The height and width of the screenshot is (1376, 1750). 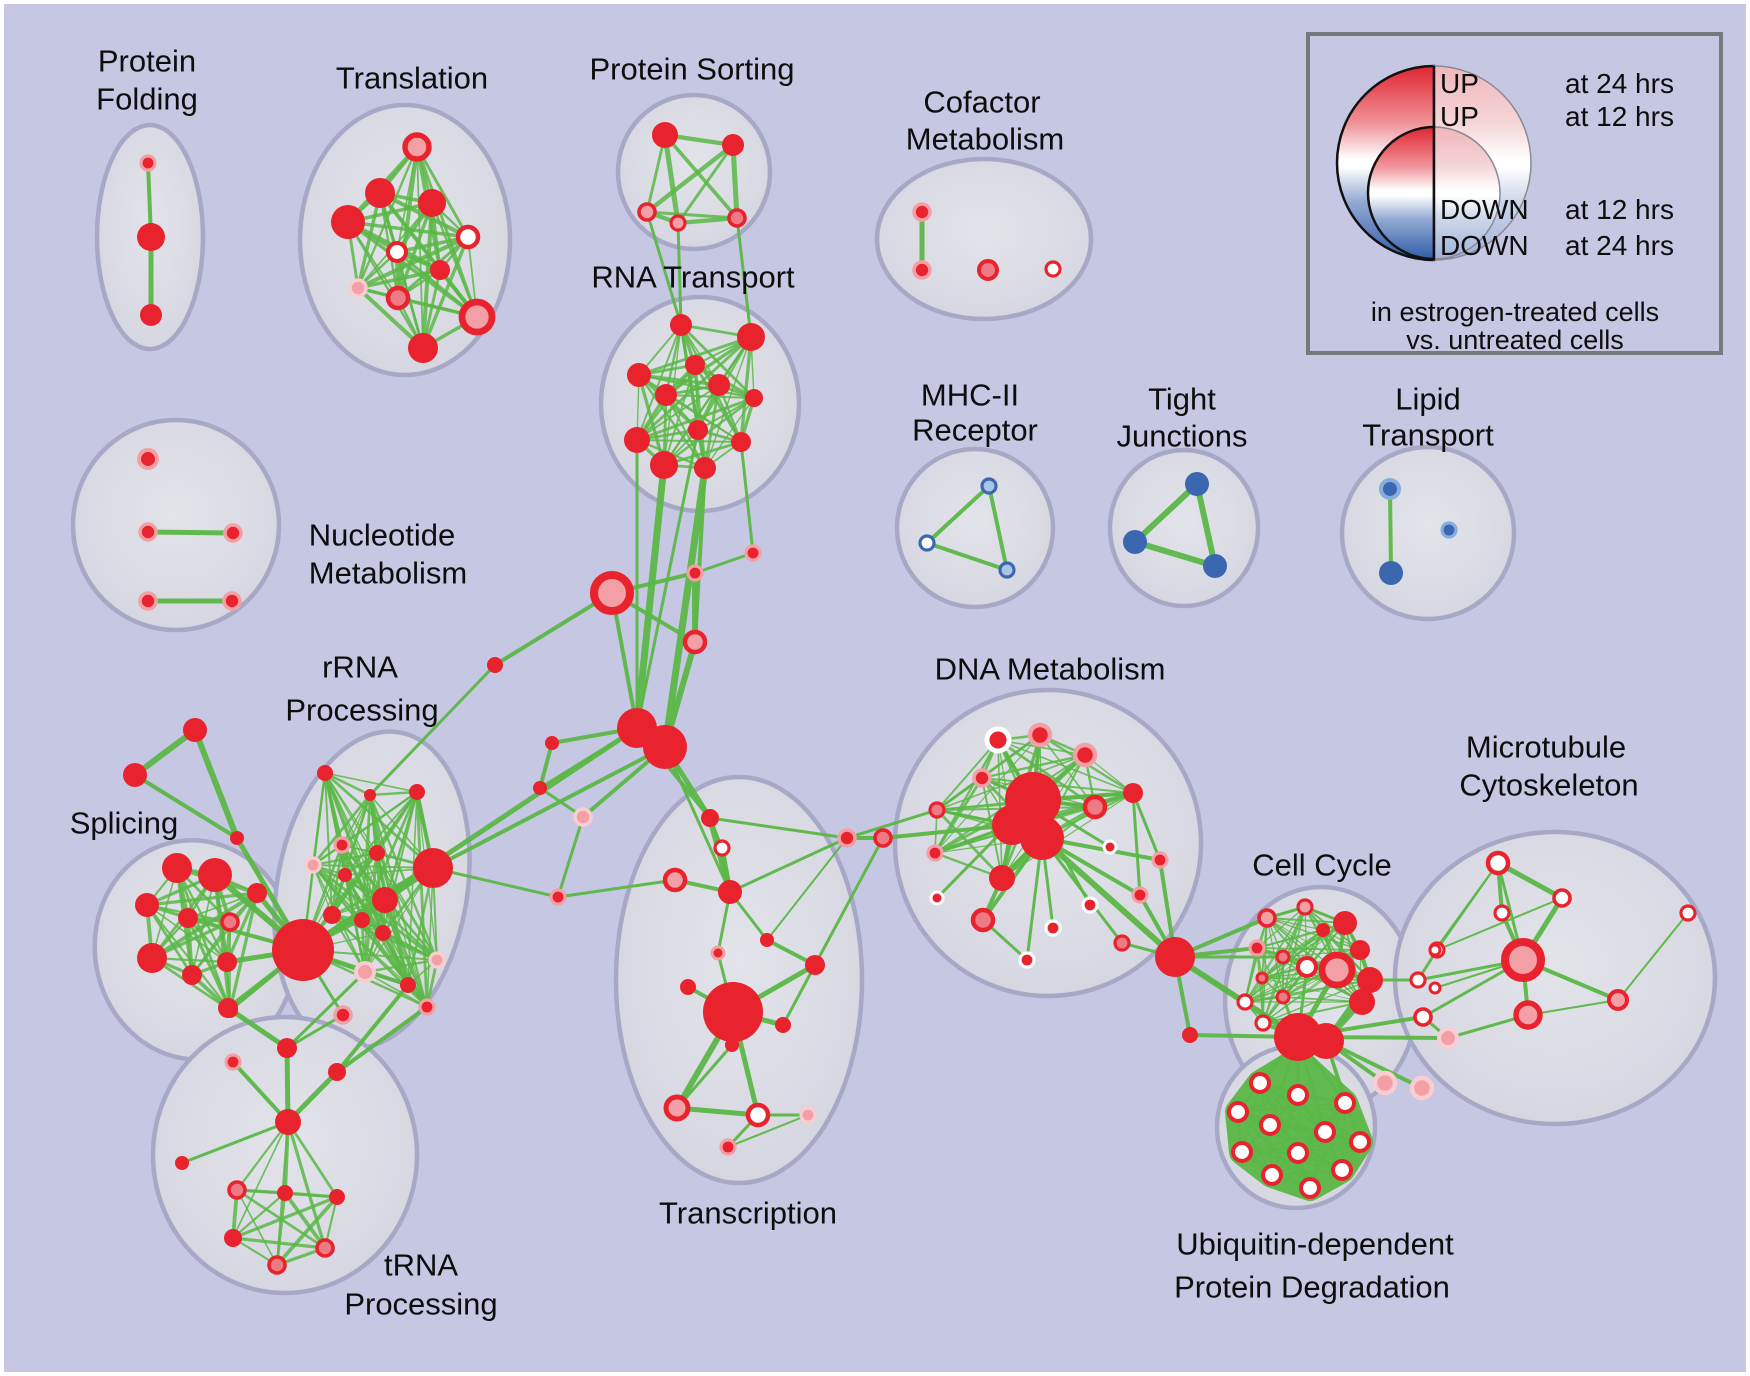 I want to click on cluster-label-tight-junctions-1: Tight, so click(x=1182, y=399).